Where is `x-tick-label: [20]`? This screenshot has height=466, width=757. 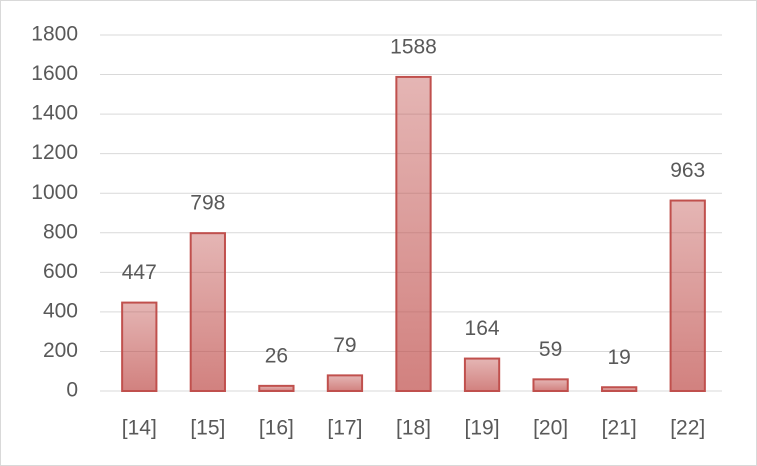 x-tick-label: [20] is located at coordinates (550, 428).